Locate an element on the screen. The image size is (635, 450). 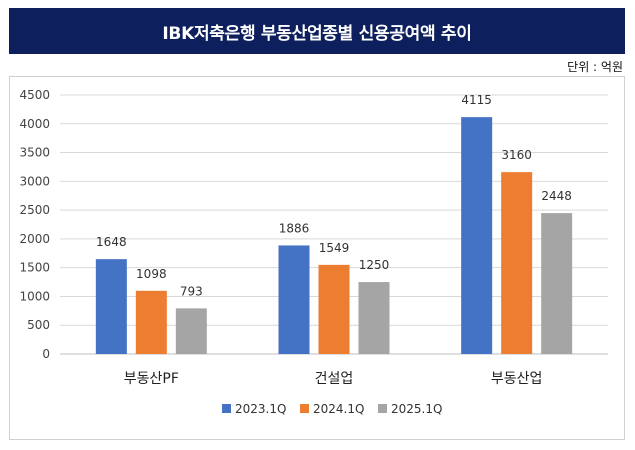
y-tick-label: 1000 is located at coordinates (34, 296).